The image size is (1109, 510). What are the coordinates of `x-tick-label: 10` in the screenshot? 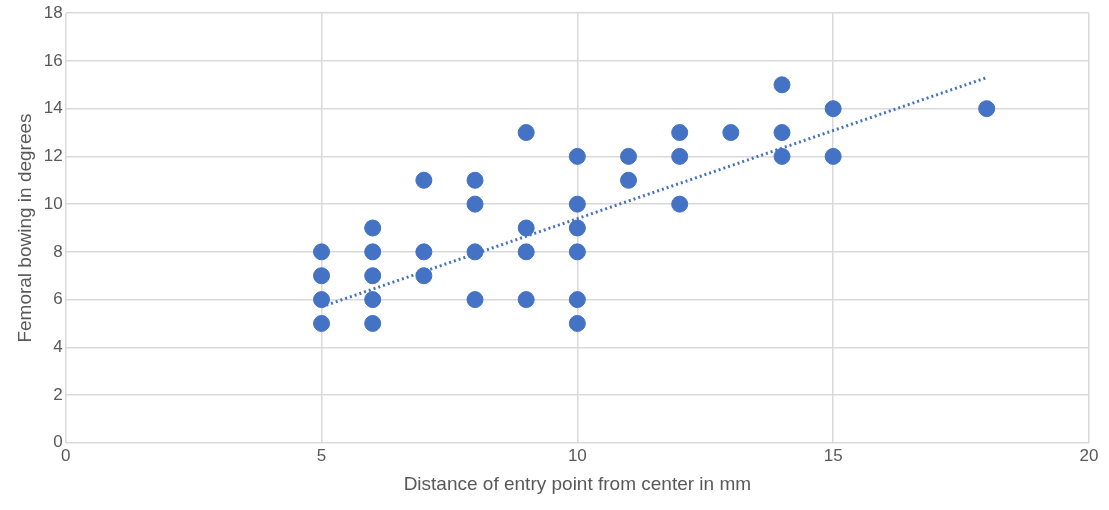 It's located at (577, 455).